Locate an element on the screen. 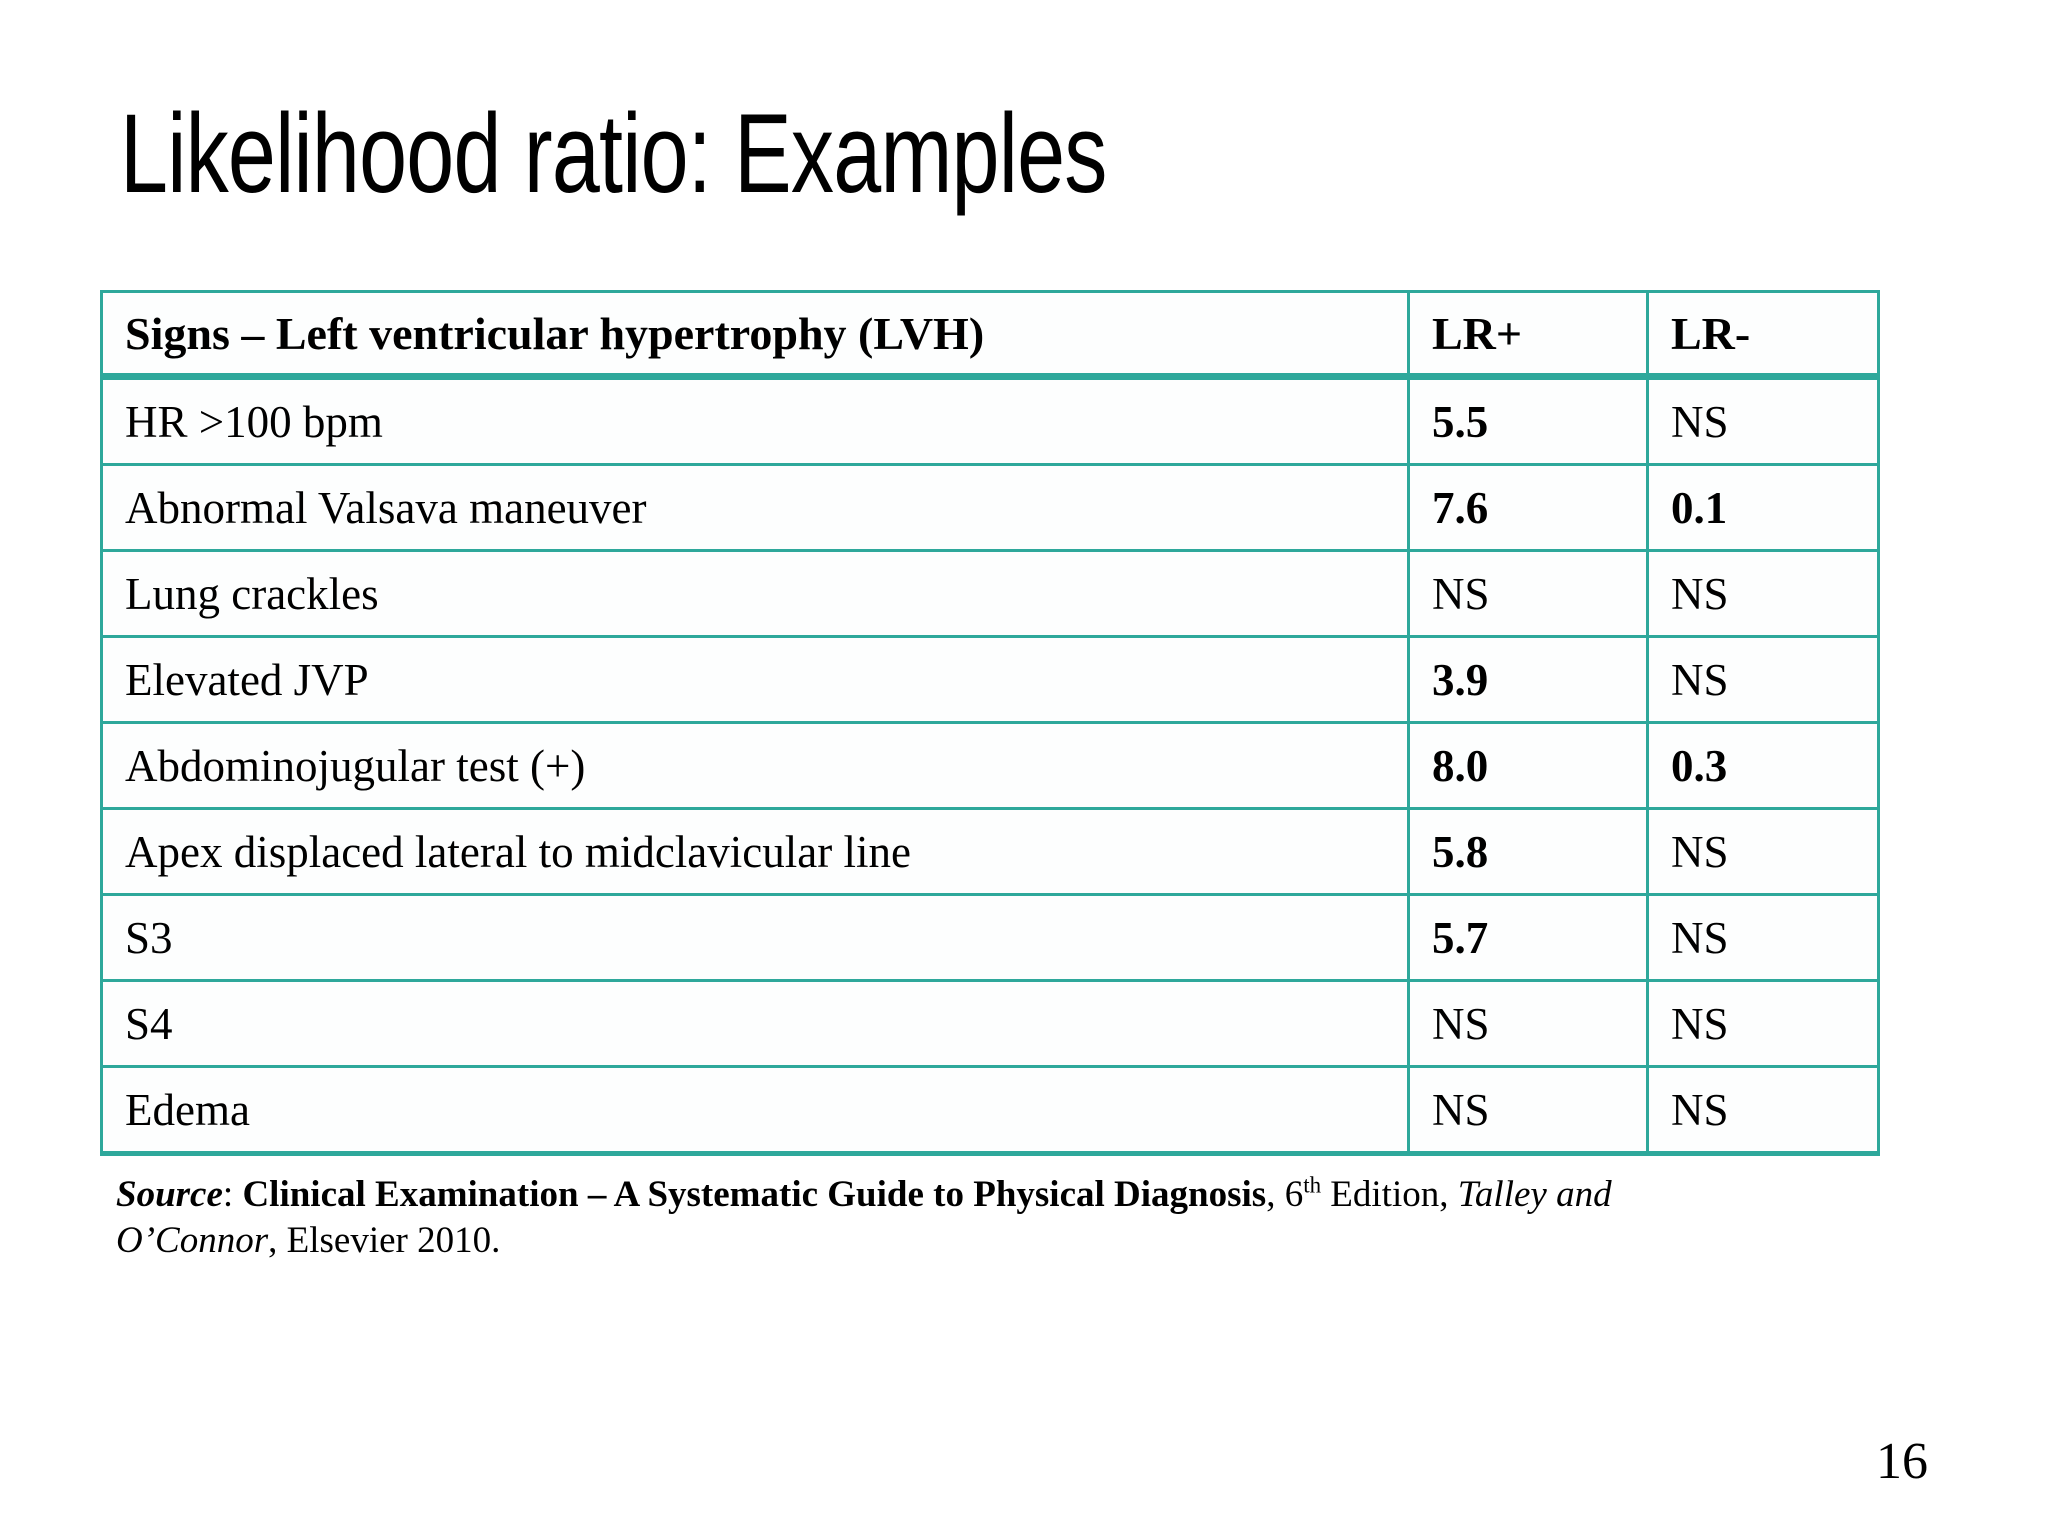  table-row: Abnormal Valsava maneuver 7.6 0.1 is located at coordinates (990, 507).